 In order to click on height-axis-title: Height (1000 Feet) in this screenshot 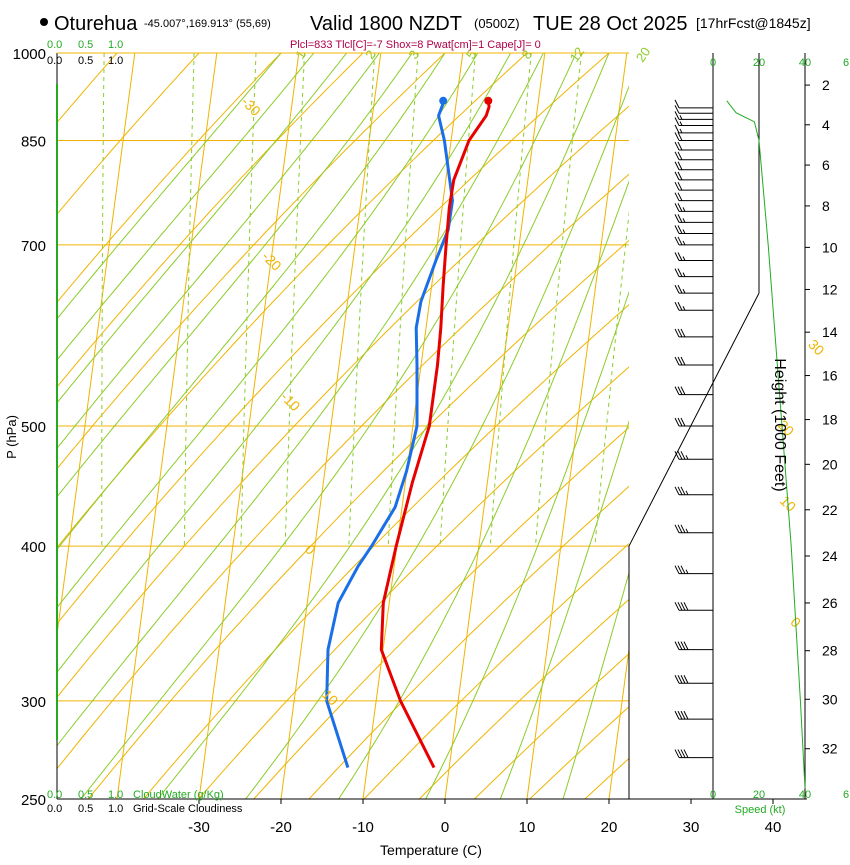, I will do `click(779, 424)`.